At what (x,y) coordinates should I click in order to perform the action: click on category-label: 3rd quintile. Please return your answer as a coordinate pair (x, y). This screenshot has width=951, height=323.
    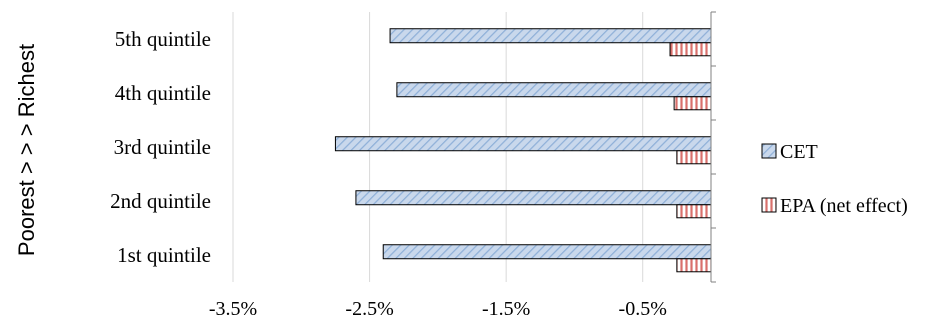
    Looking at the image, I should click on (162, 147).